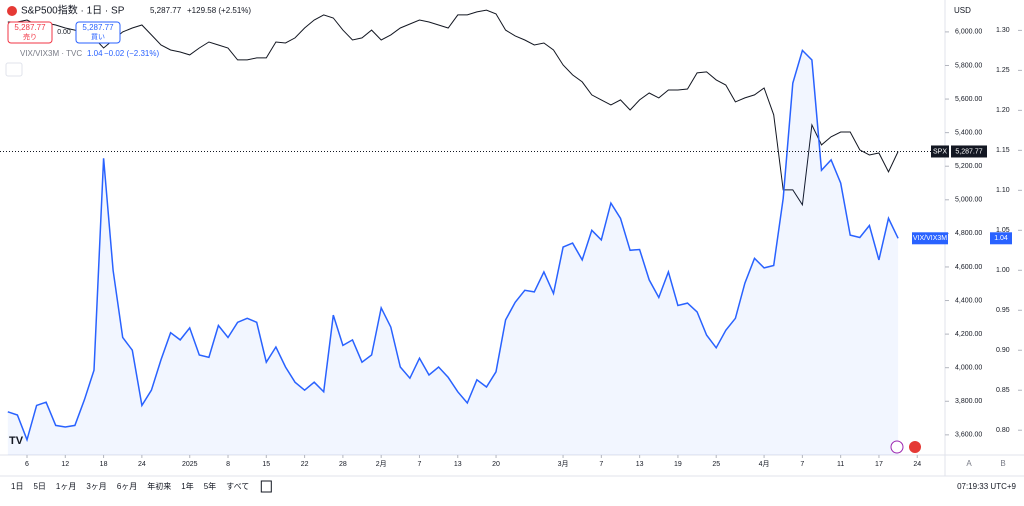  Describe the element at coordinates (897, 447) in the screenshot. I see `event-icon` at that location.